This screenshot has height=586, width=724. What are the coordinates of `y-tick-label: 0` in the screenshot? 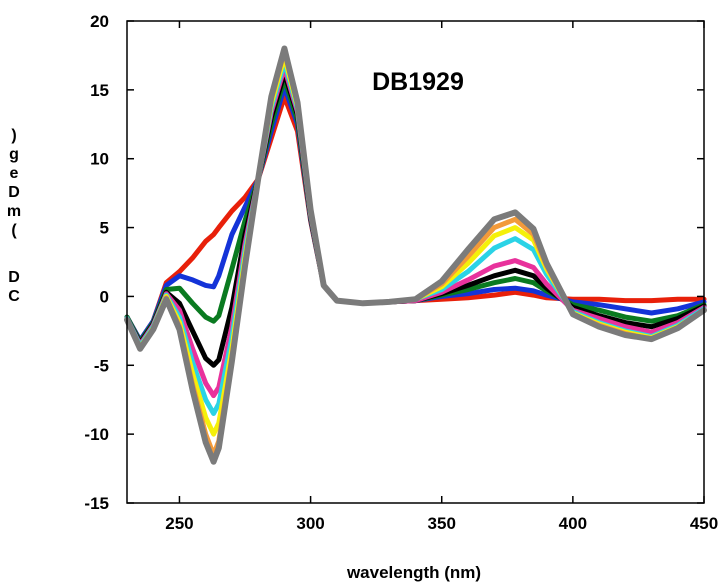 It's located at (104, 296).